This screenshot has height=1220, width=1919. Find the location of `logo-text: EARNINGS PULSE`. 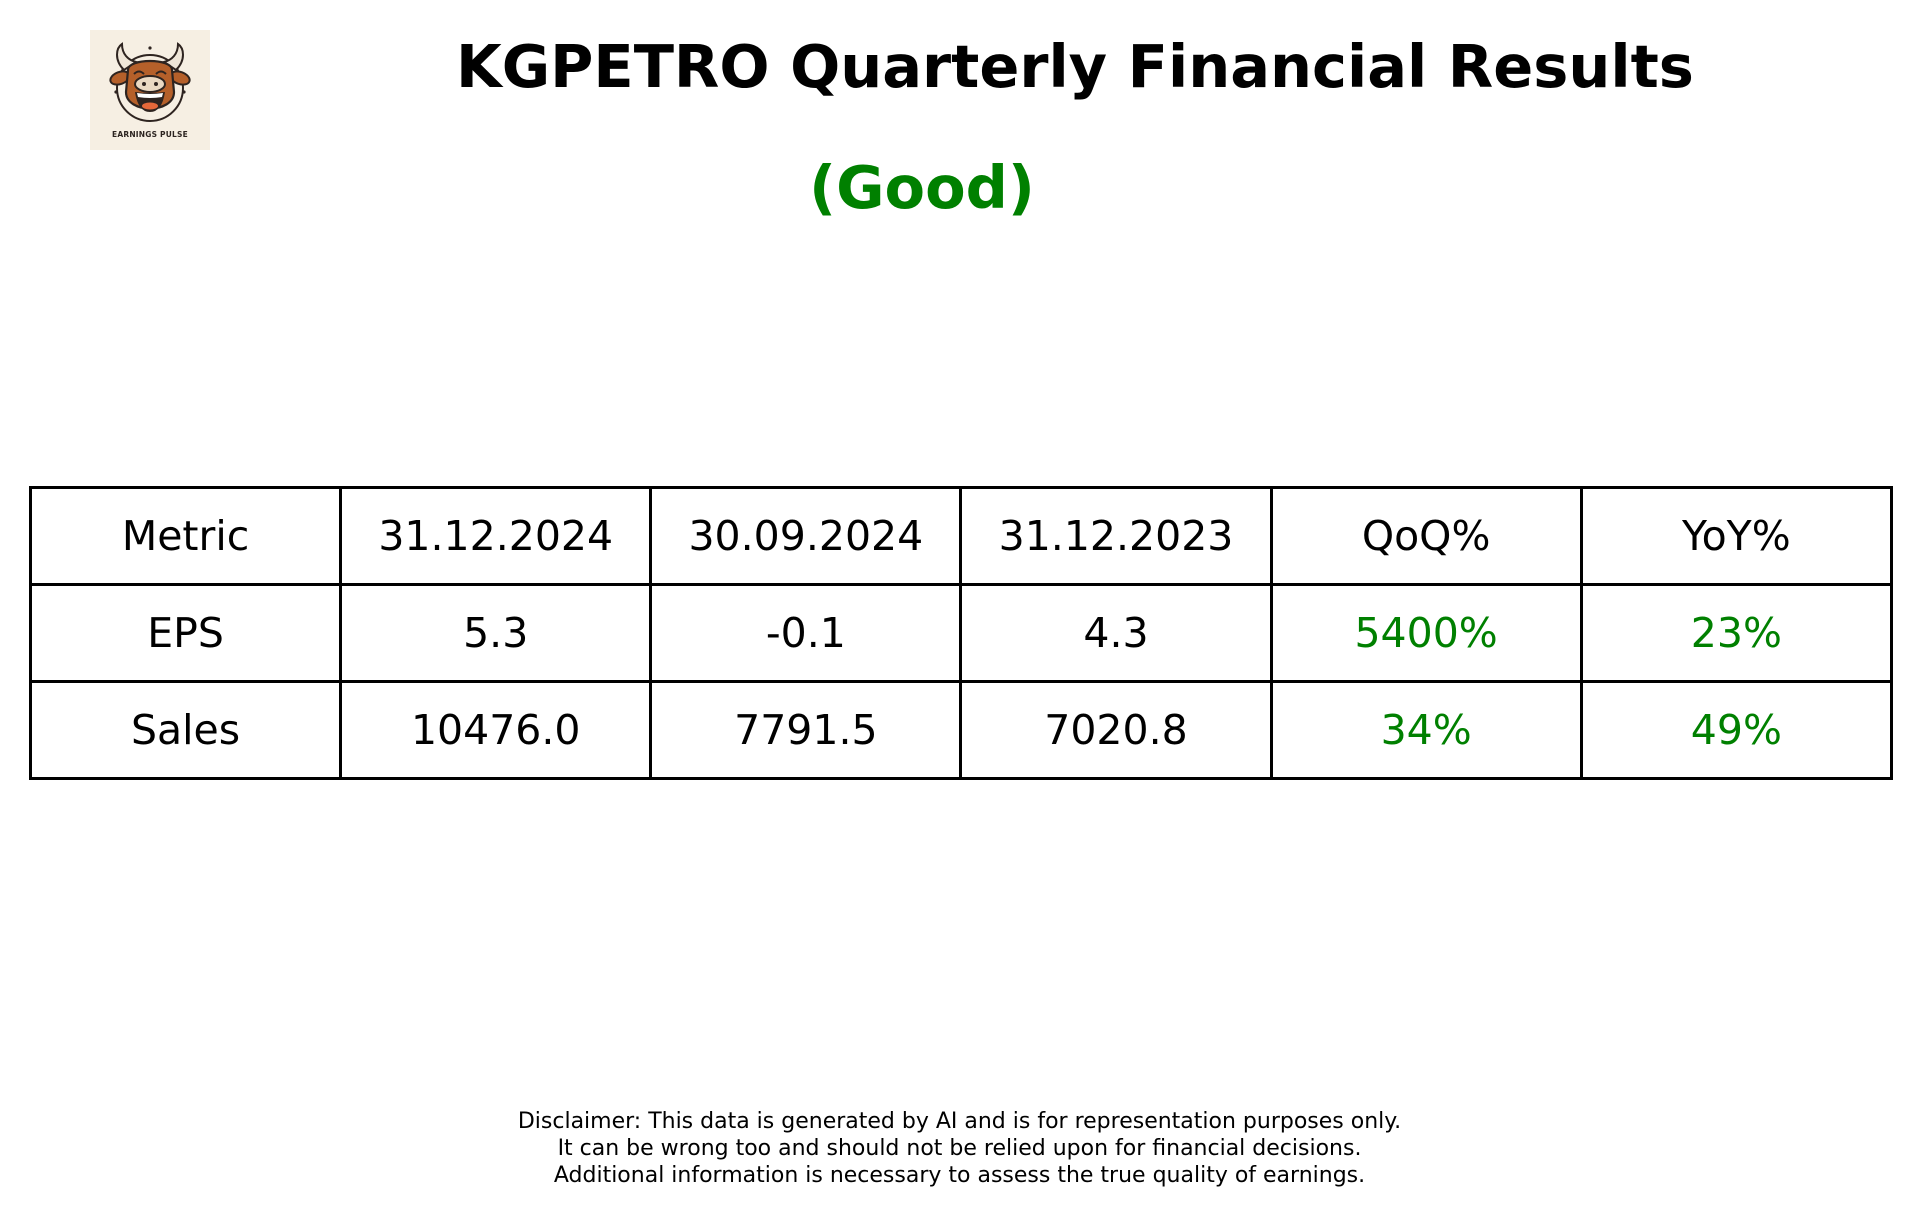

logo-text: EARNINGS PULSE is located at coordinates (150, 134).